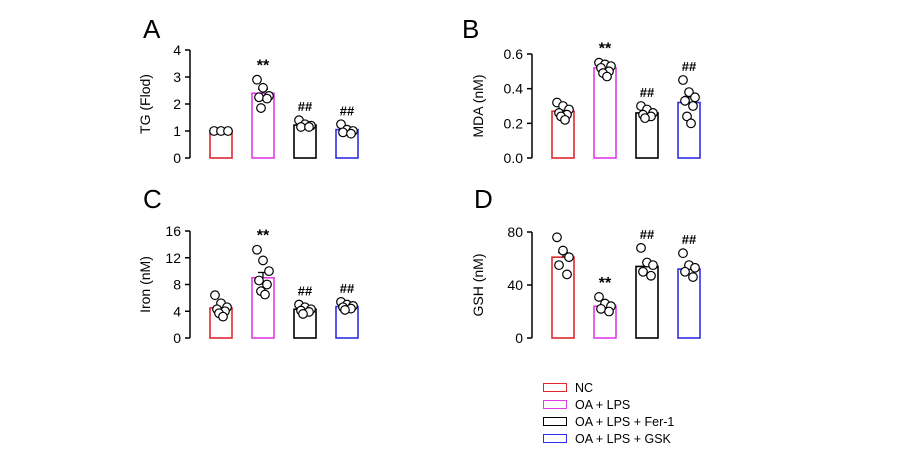 This screenshot has width=900, height=450. Describe the element at coordinates (623, 438) in the screenshot. I see `legend-label-oa-lps-gsk: OA + LPS + GSK` at that location.